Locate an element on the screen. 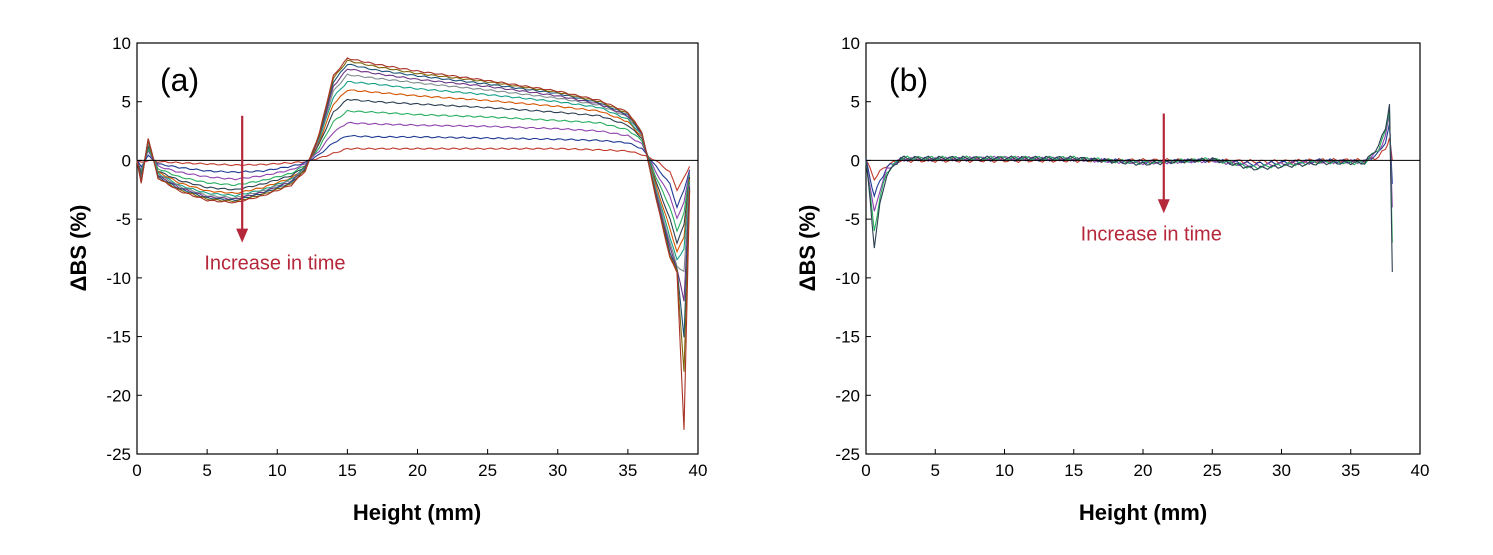  annotation-text-a: Increase in time is located at coordinates (274, 264).